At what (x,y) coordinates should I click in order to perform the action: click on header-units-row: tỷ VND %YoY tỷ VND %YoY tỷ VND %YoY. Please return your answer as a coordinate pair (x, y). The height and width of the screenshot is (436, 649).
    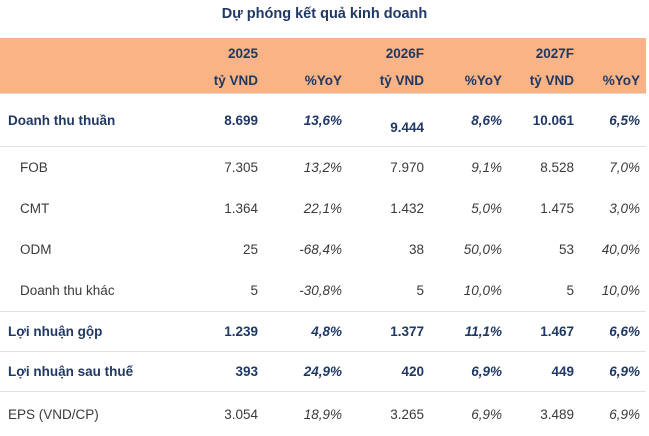
    Looking at the image, I should click on (323, 81).